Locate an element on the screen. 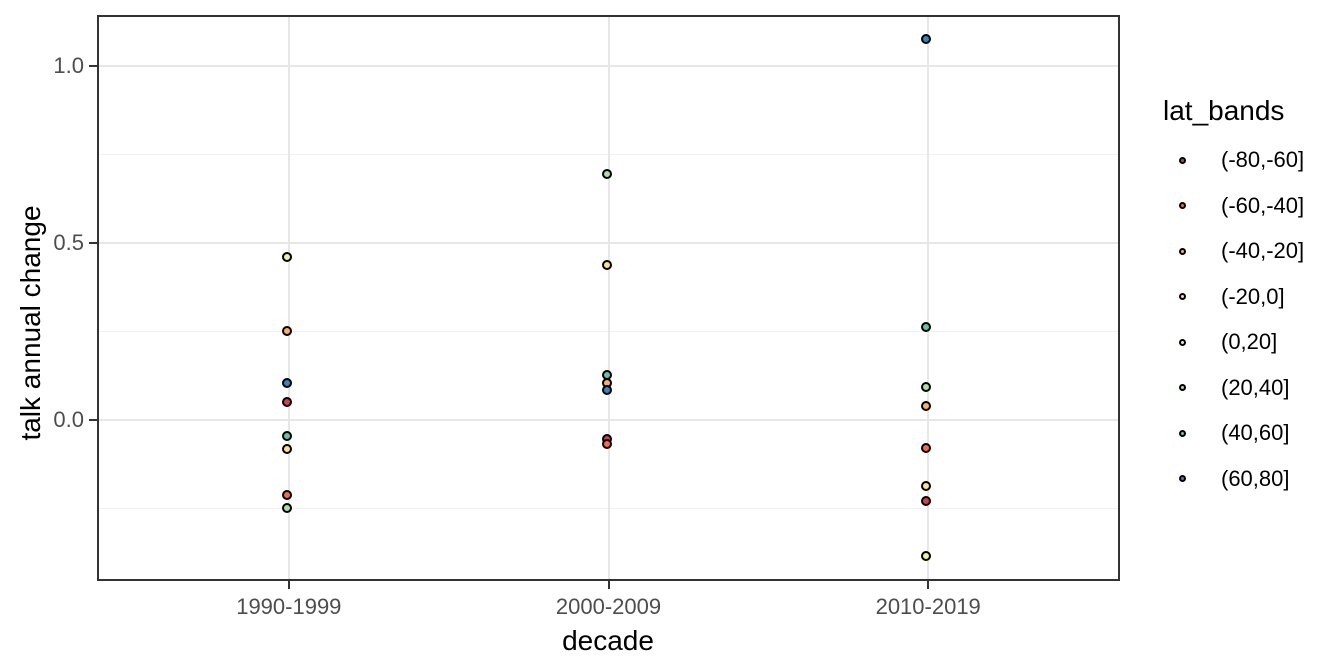  legend-item: (-60,-40] is located at coordinates (1242, 205).